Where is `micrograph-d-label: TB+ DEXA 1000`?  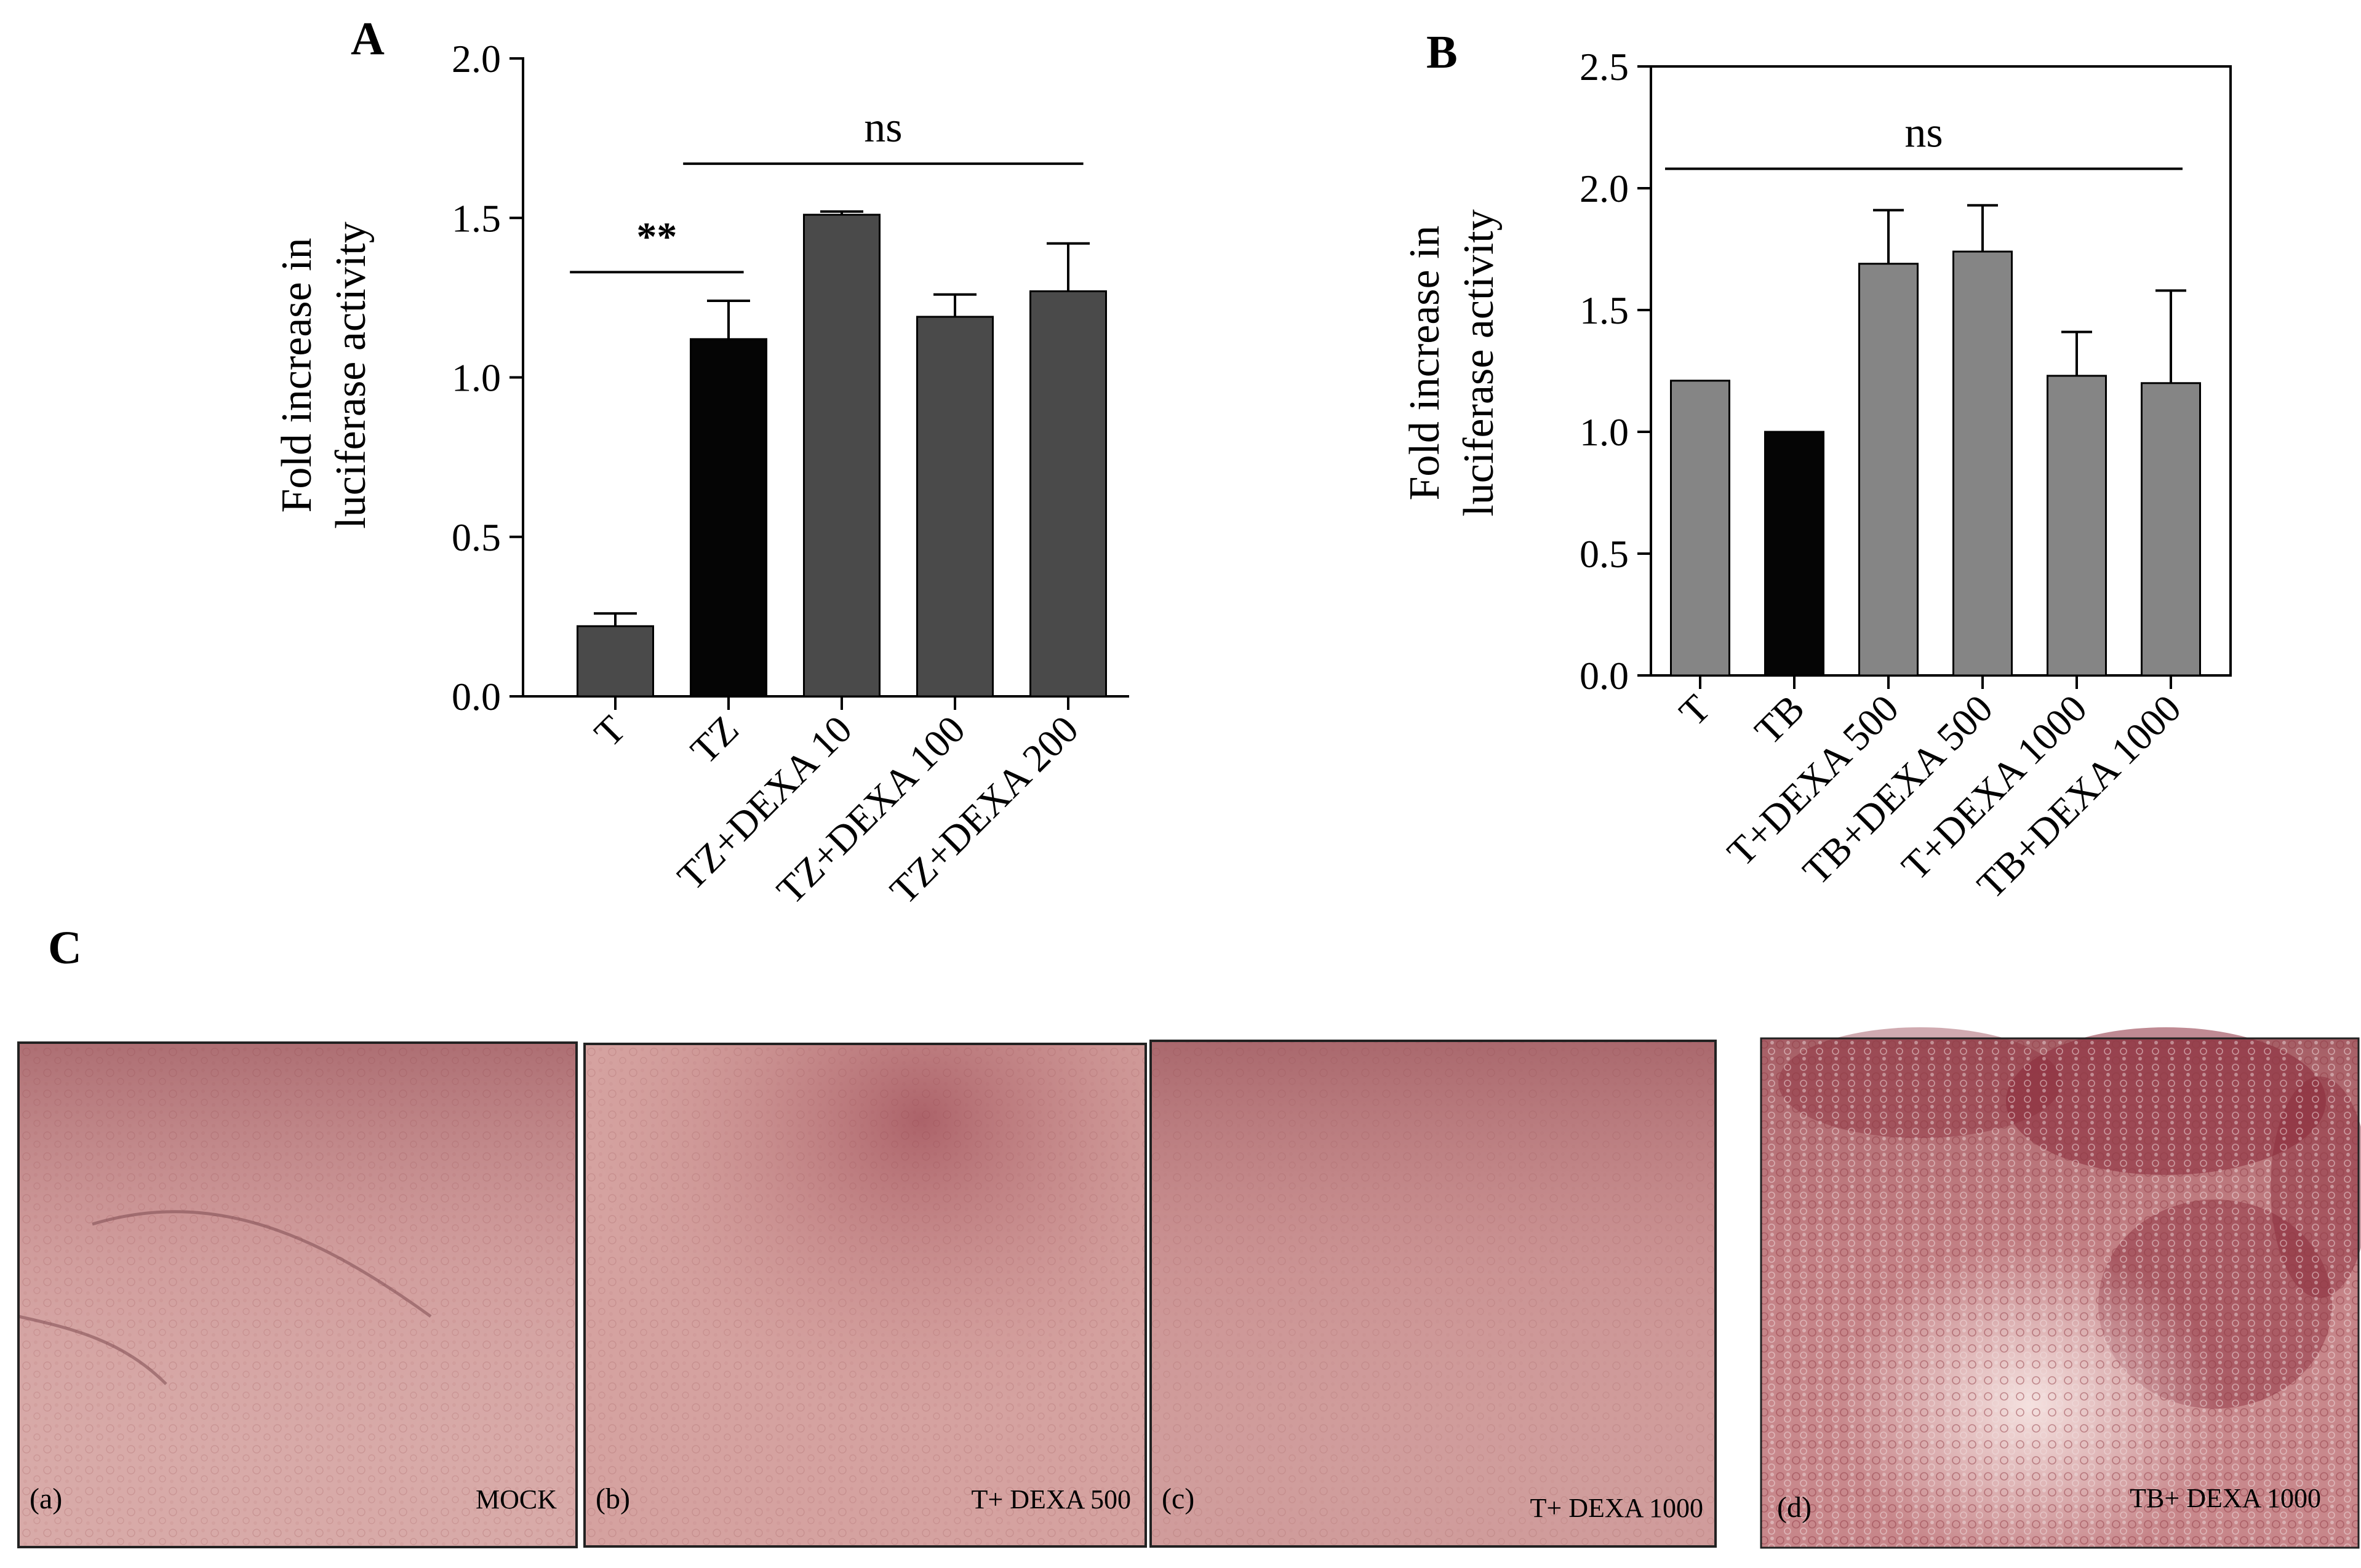 micrograph-d-label: TB+ DEXA 1000 is located at coordinates (2225, 1498).